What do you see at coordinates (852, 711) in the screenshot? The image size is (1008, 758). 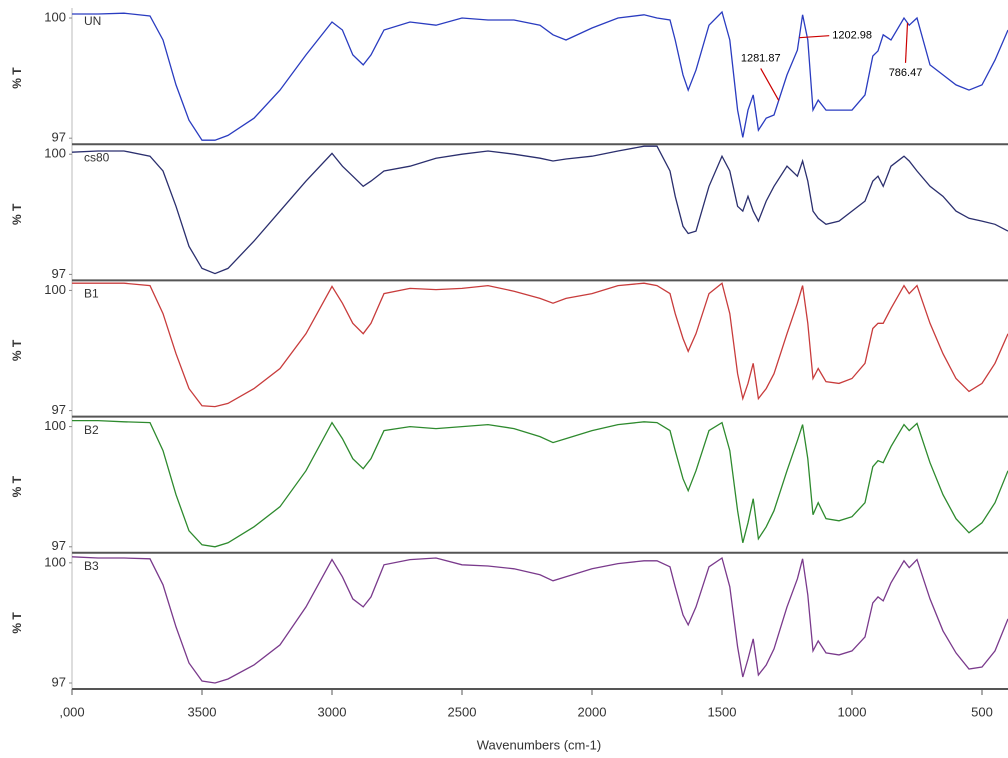 I see `x-tick-label: 1000` at bounding box center [852, 711].